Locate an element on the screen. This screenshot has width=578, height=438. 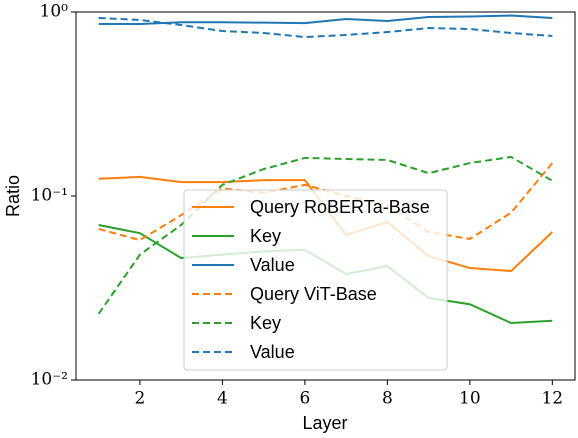
legend-label: Query ViT-Base is located at coordinates (313, 294).